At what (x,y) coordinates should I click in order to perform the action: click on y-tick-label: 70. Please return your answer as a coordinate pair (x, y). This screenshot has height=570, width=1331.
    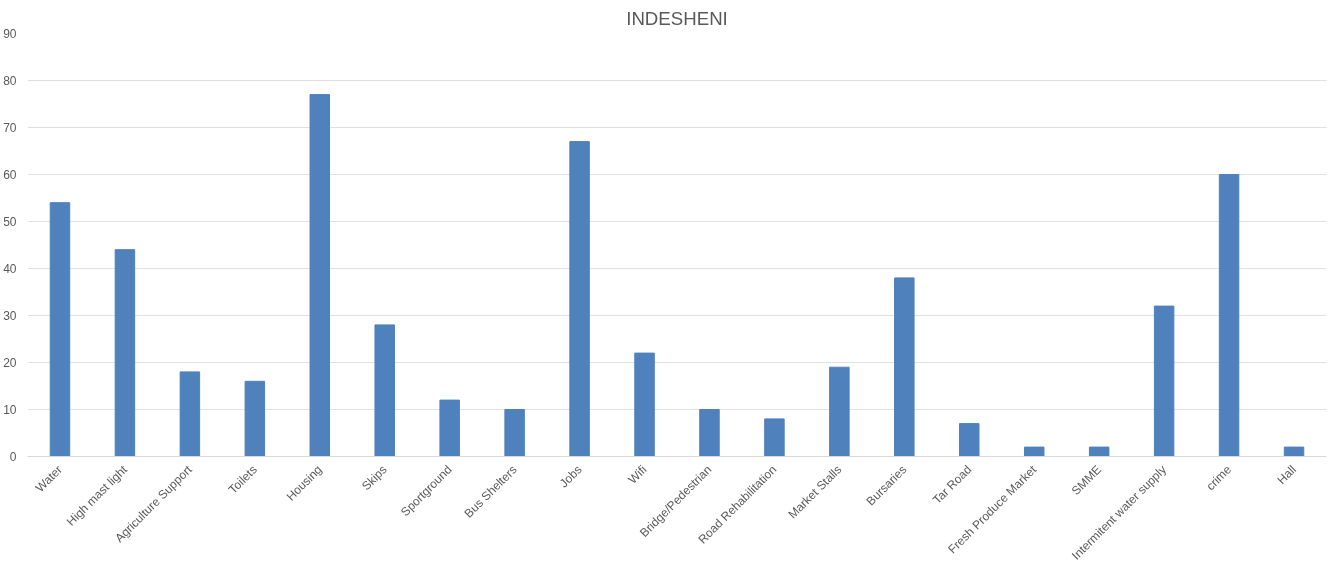
    Looking at the image, I should click on (10, 128).